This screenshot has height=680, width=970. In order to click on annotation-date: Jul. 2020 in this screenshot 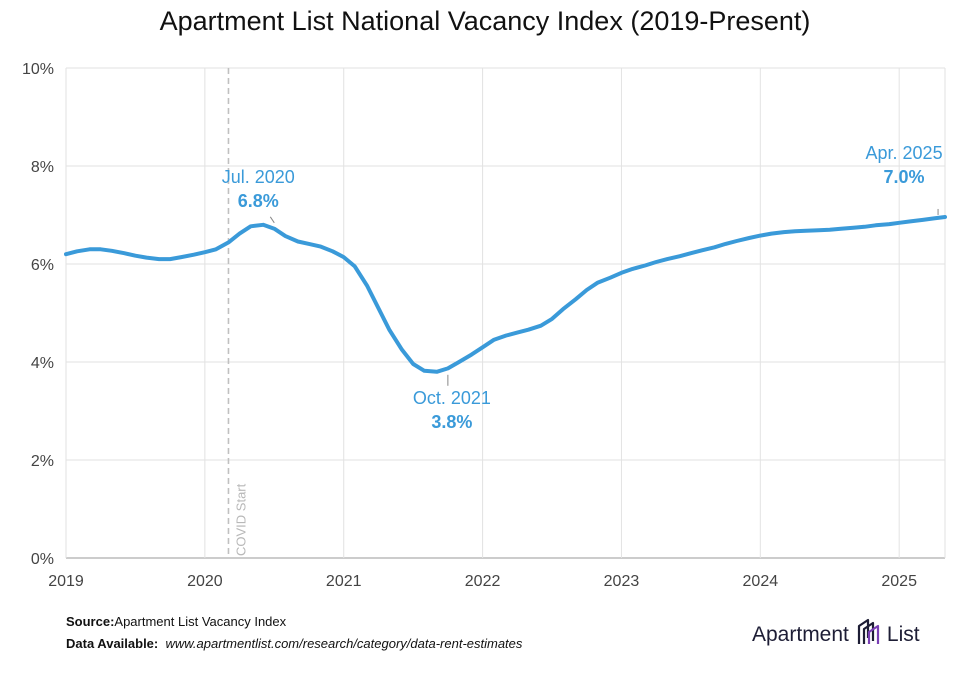, I will do `click(258, 177)`.